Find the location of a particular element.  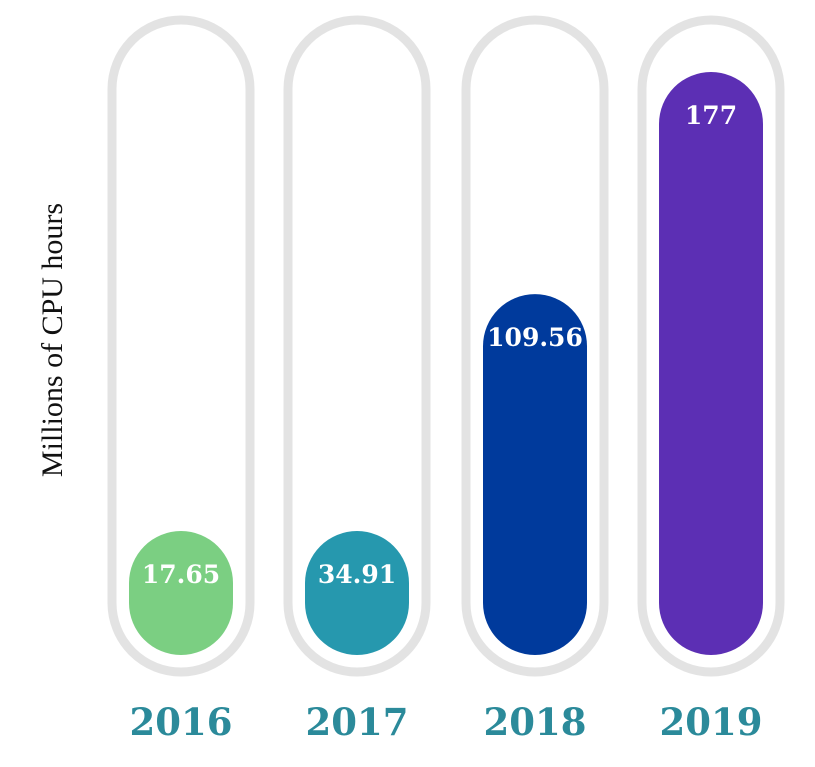

data-label-2016: 17.65 is located at coordinates (181, 574).